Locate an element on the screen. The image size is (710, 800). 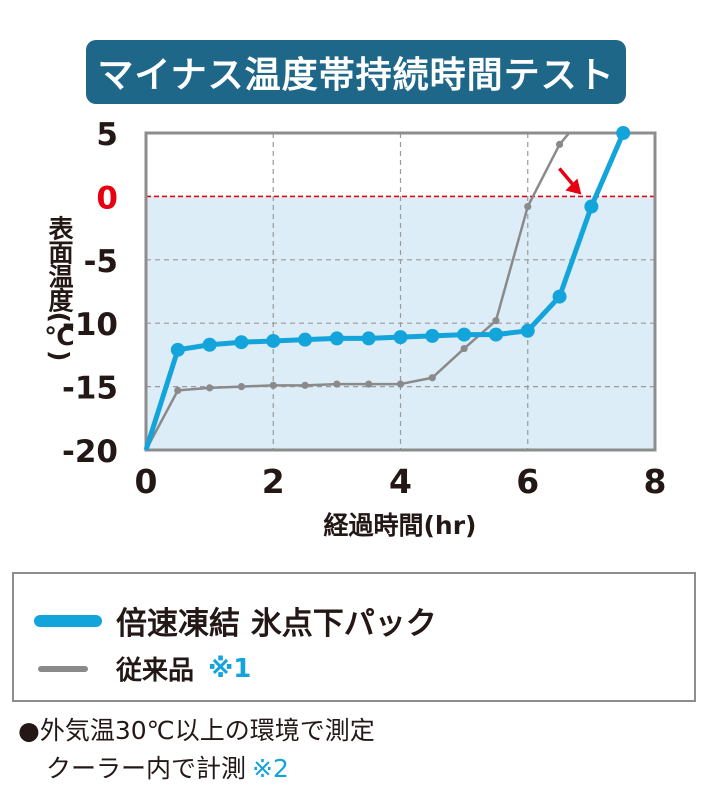
y-axis-label: 表面温度(℃) is located at coordinates (59, 288).